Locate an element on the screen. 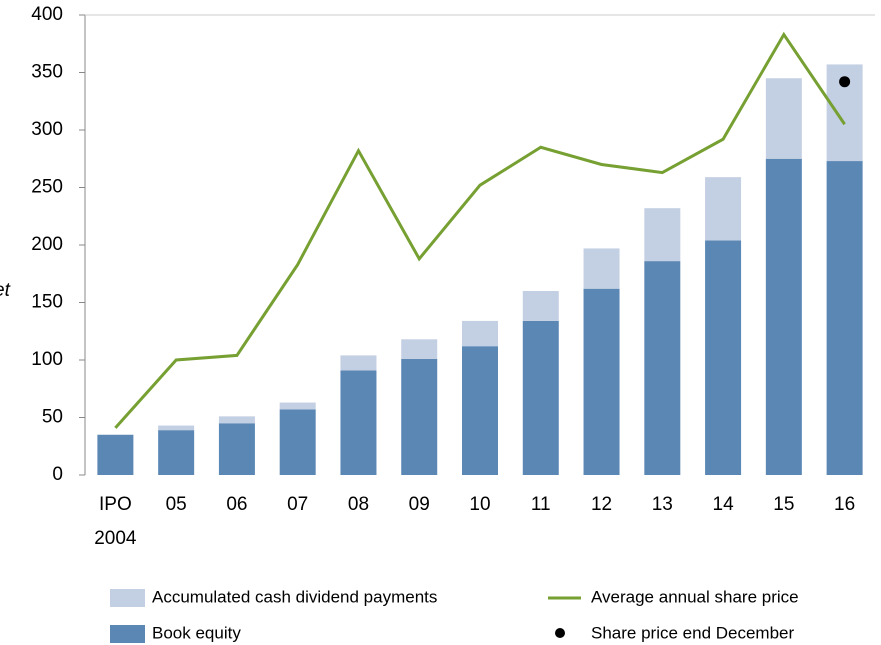 The image size is (881, 645). x-tick-label: 09 is located at coordinates (419, 504).